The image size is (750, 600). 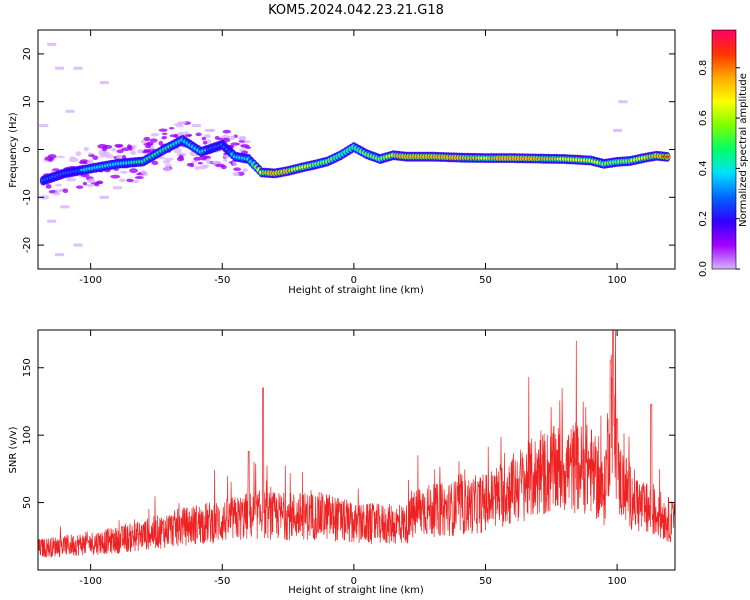 I want to click on y-tick-label: -10, so click(x=27, y=197).